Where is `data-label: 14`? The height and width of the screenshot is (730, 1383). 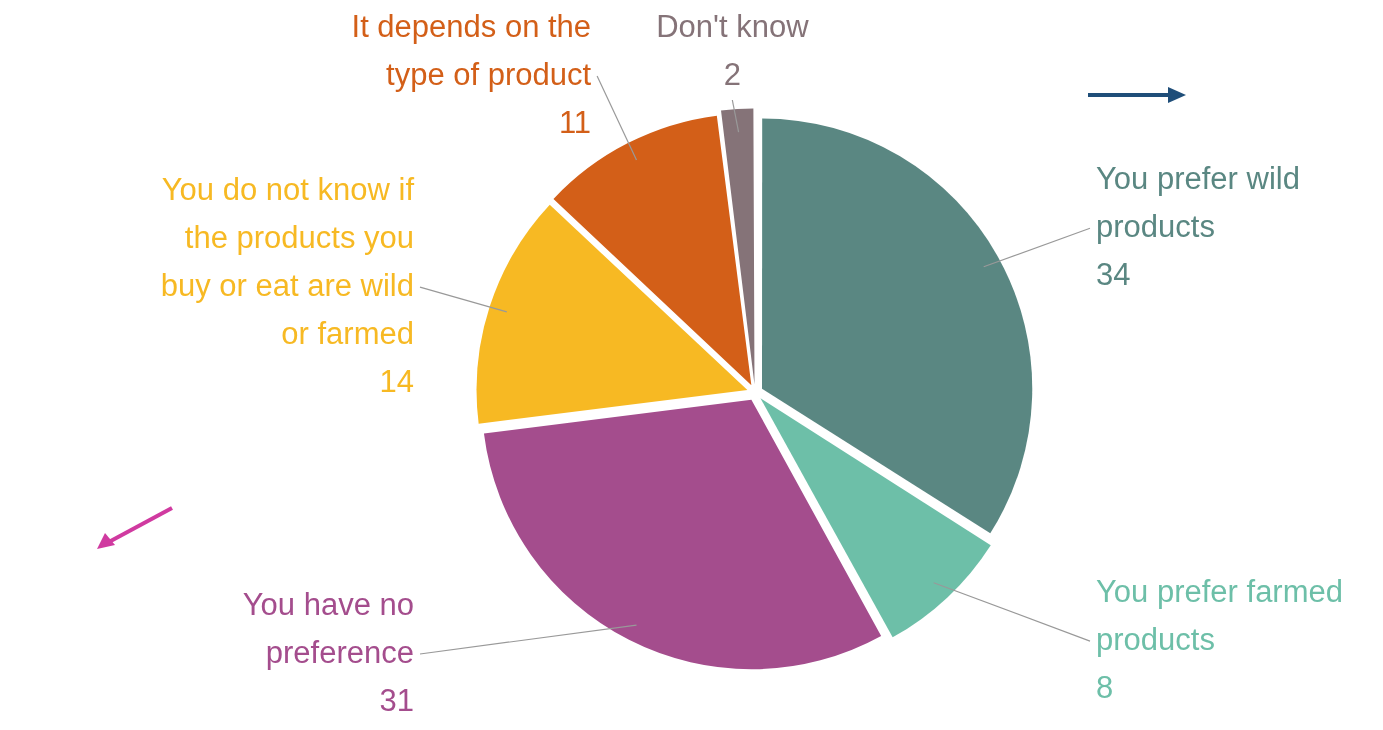
data-label: 14 is located at coordinates (396, 381).